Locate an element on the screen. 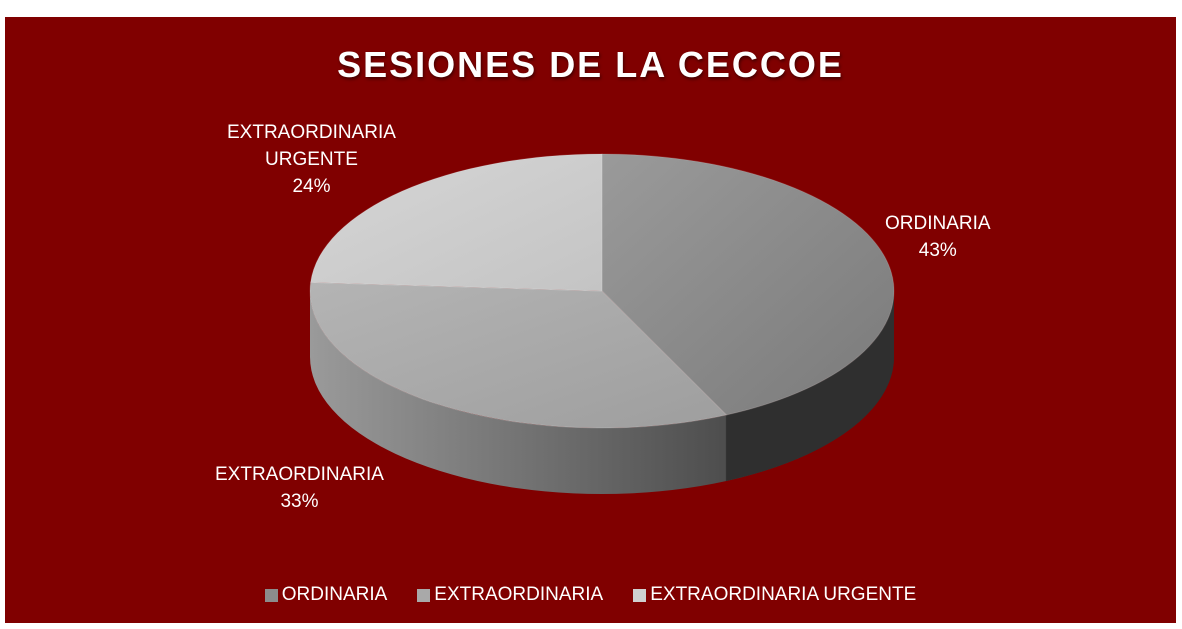  legend-item-extraordinaria-urgente: EXTRAORDINARIA URGENTE is located at coordinates (774, 595).